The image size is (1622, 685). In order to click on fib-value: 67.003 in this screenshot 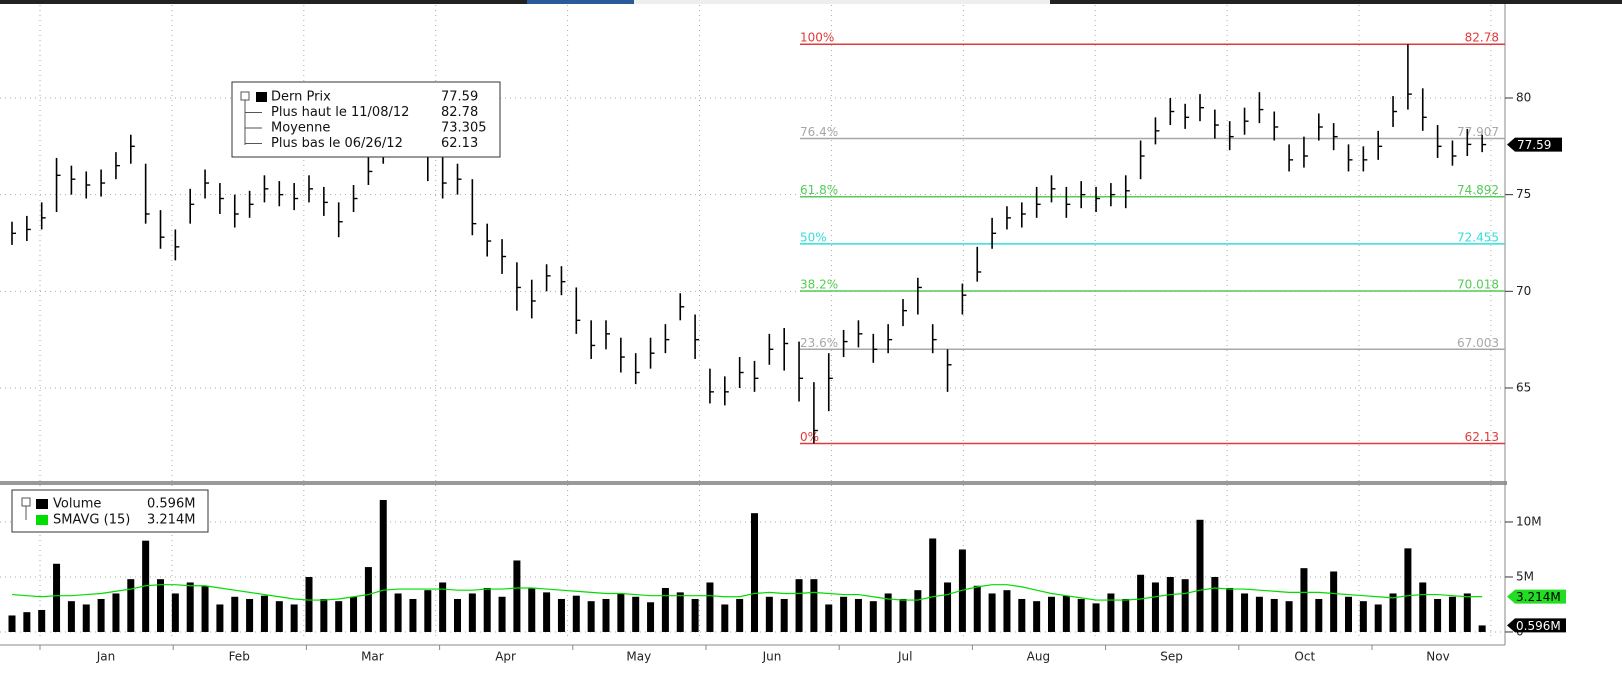, I will do `click(1478, 343)`.